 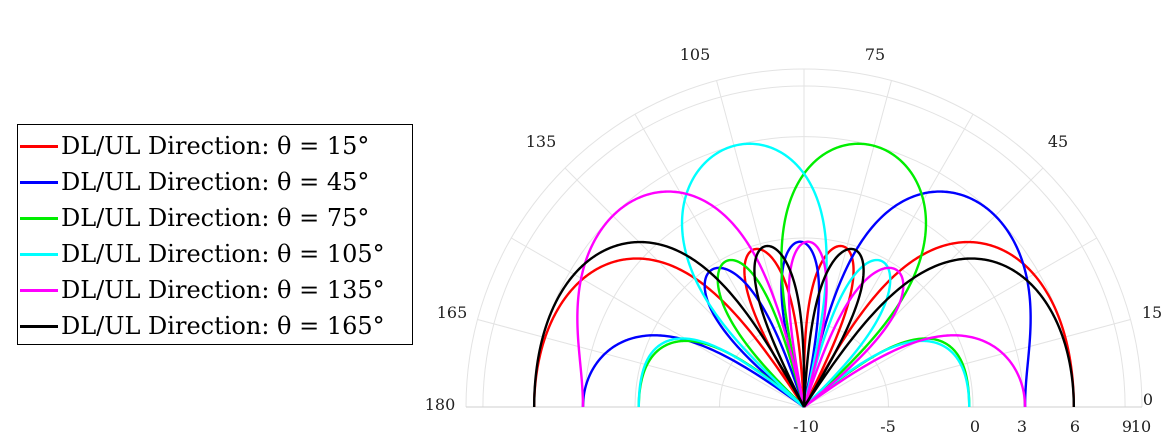 What do you see at coordinates (39, 326) in the screenshot?
I see `legend-swatch-black` at bounding box center [39, 326].